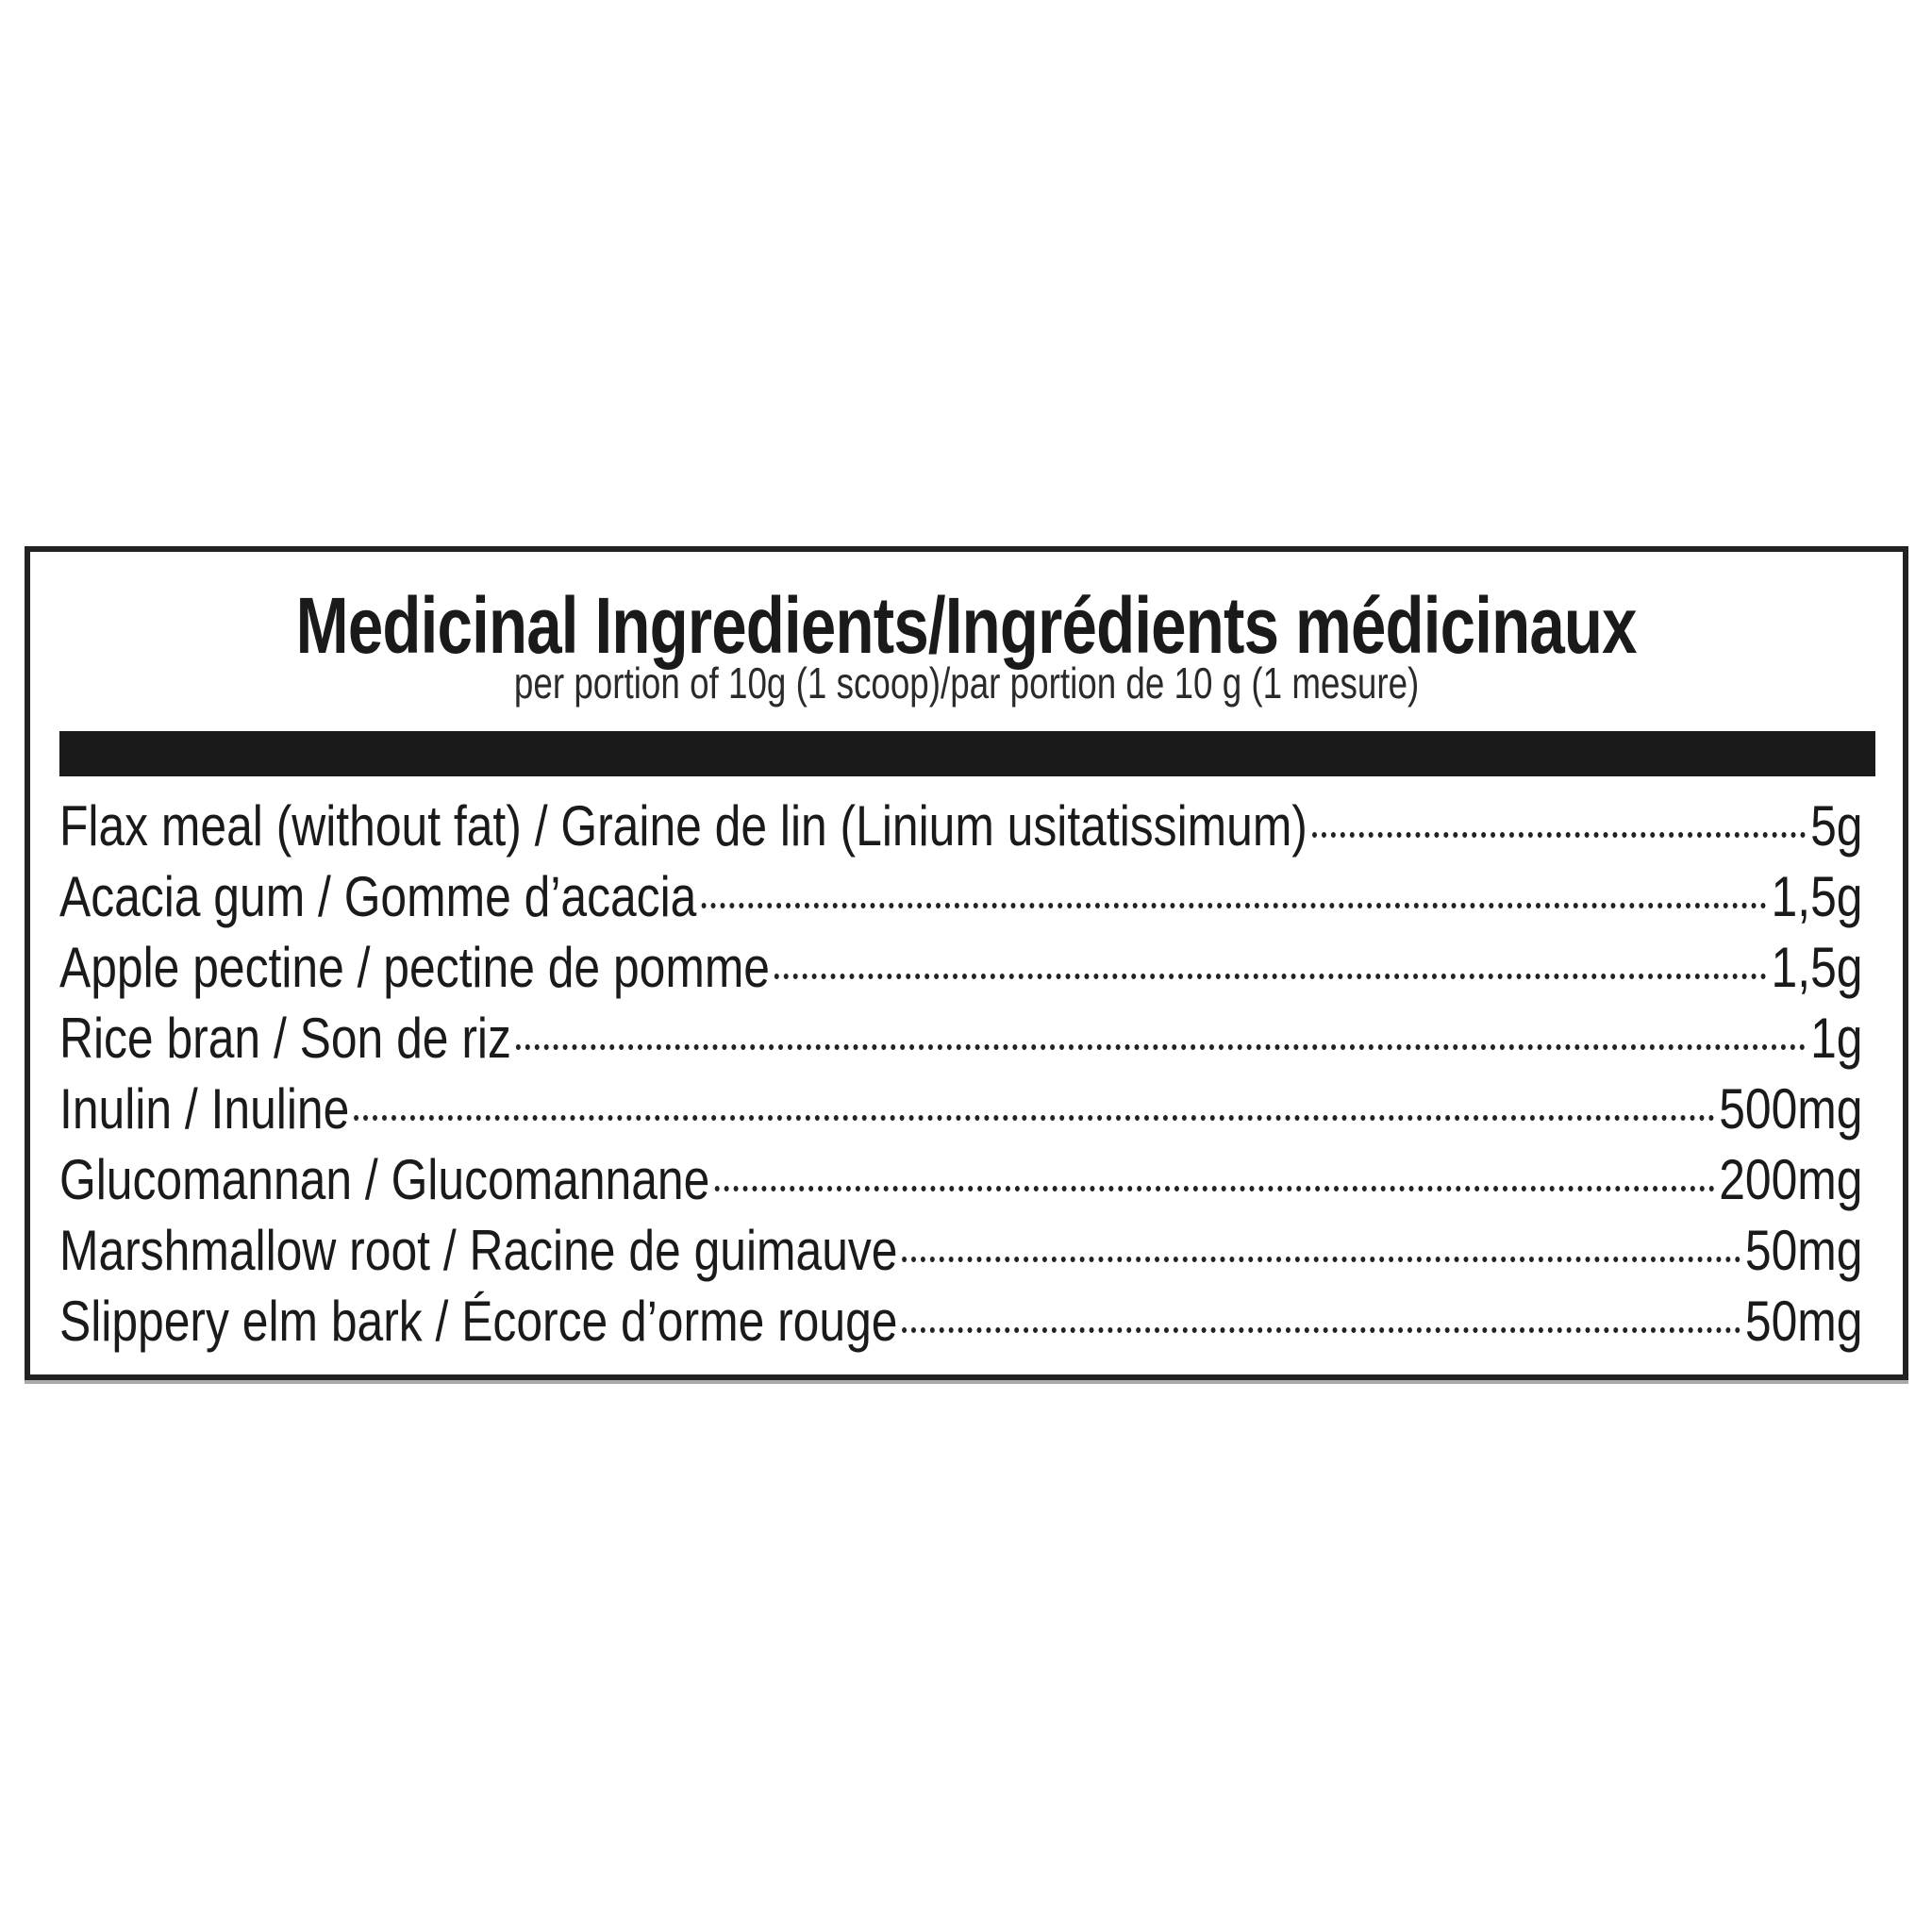 Image resolution: width=1932 pixels, height=1932 pixels. I want to click on ingredient-amount: 1g, so click(1836, 1038).